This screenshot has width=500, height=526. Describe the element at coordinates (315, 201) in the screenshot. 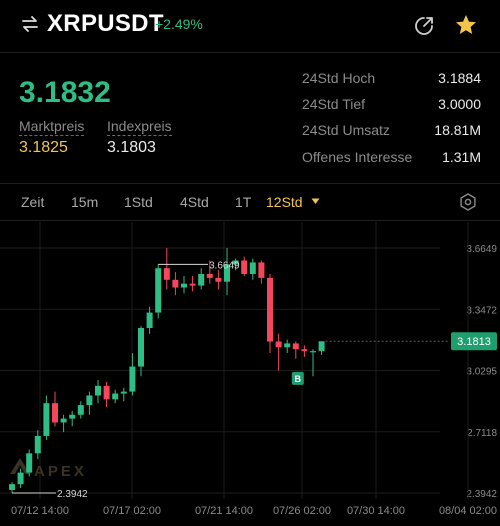

I see `caret-down-icon` at that location.